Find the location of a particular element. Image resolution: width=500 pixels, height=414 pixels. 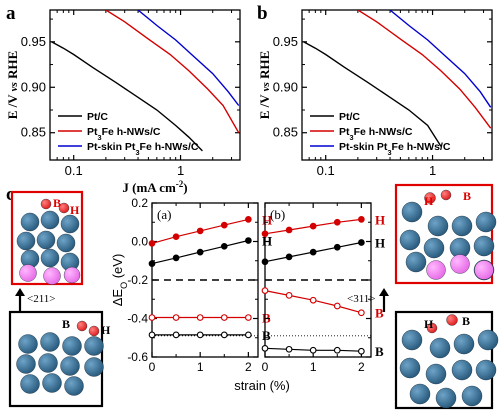

x-axis-label: J (mA cm-2) is located at coordinates (154, 187).